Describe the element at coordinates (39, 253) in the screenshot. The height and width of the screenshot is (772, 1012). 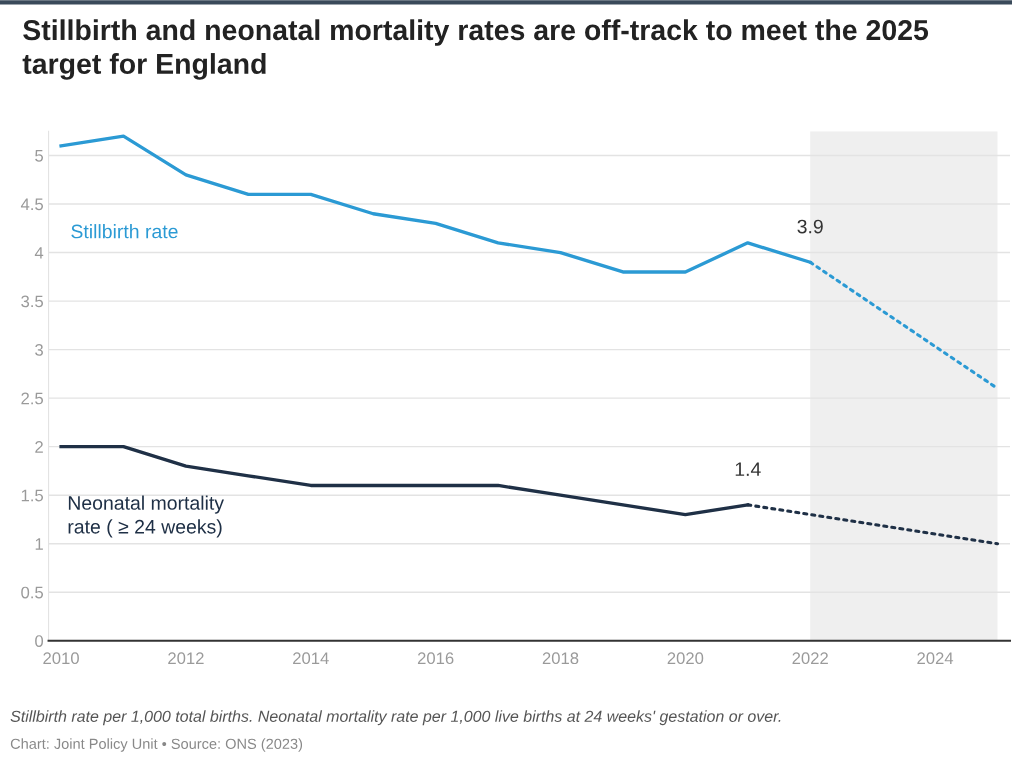
I see `y-tick-label: 4` at that location.